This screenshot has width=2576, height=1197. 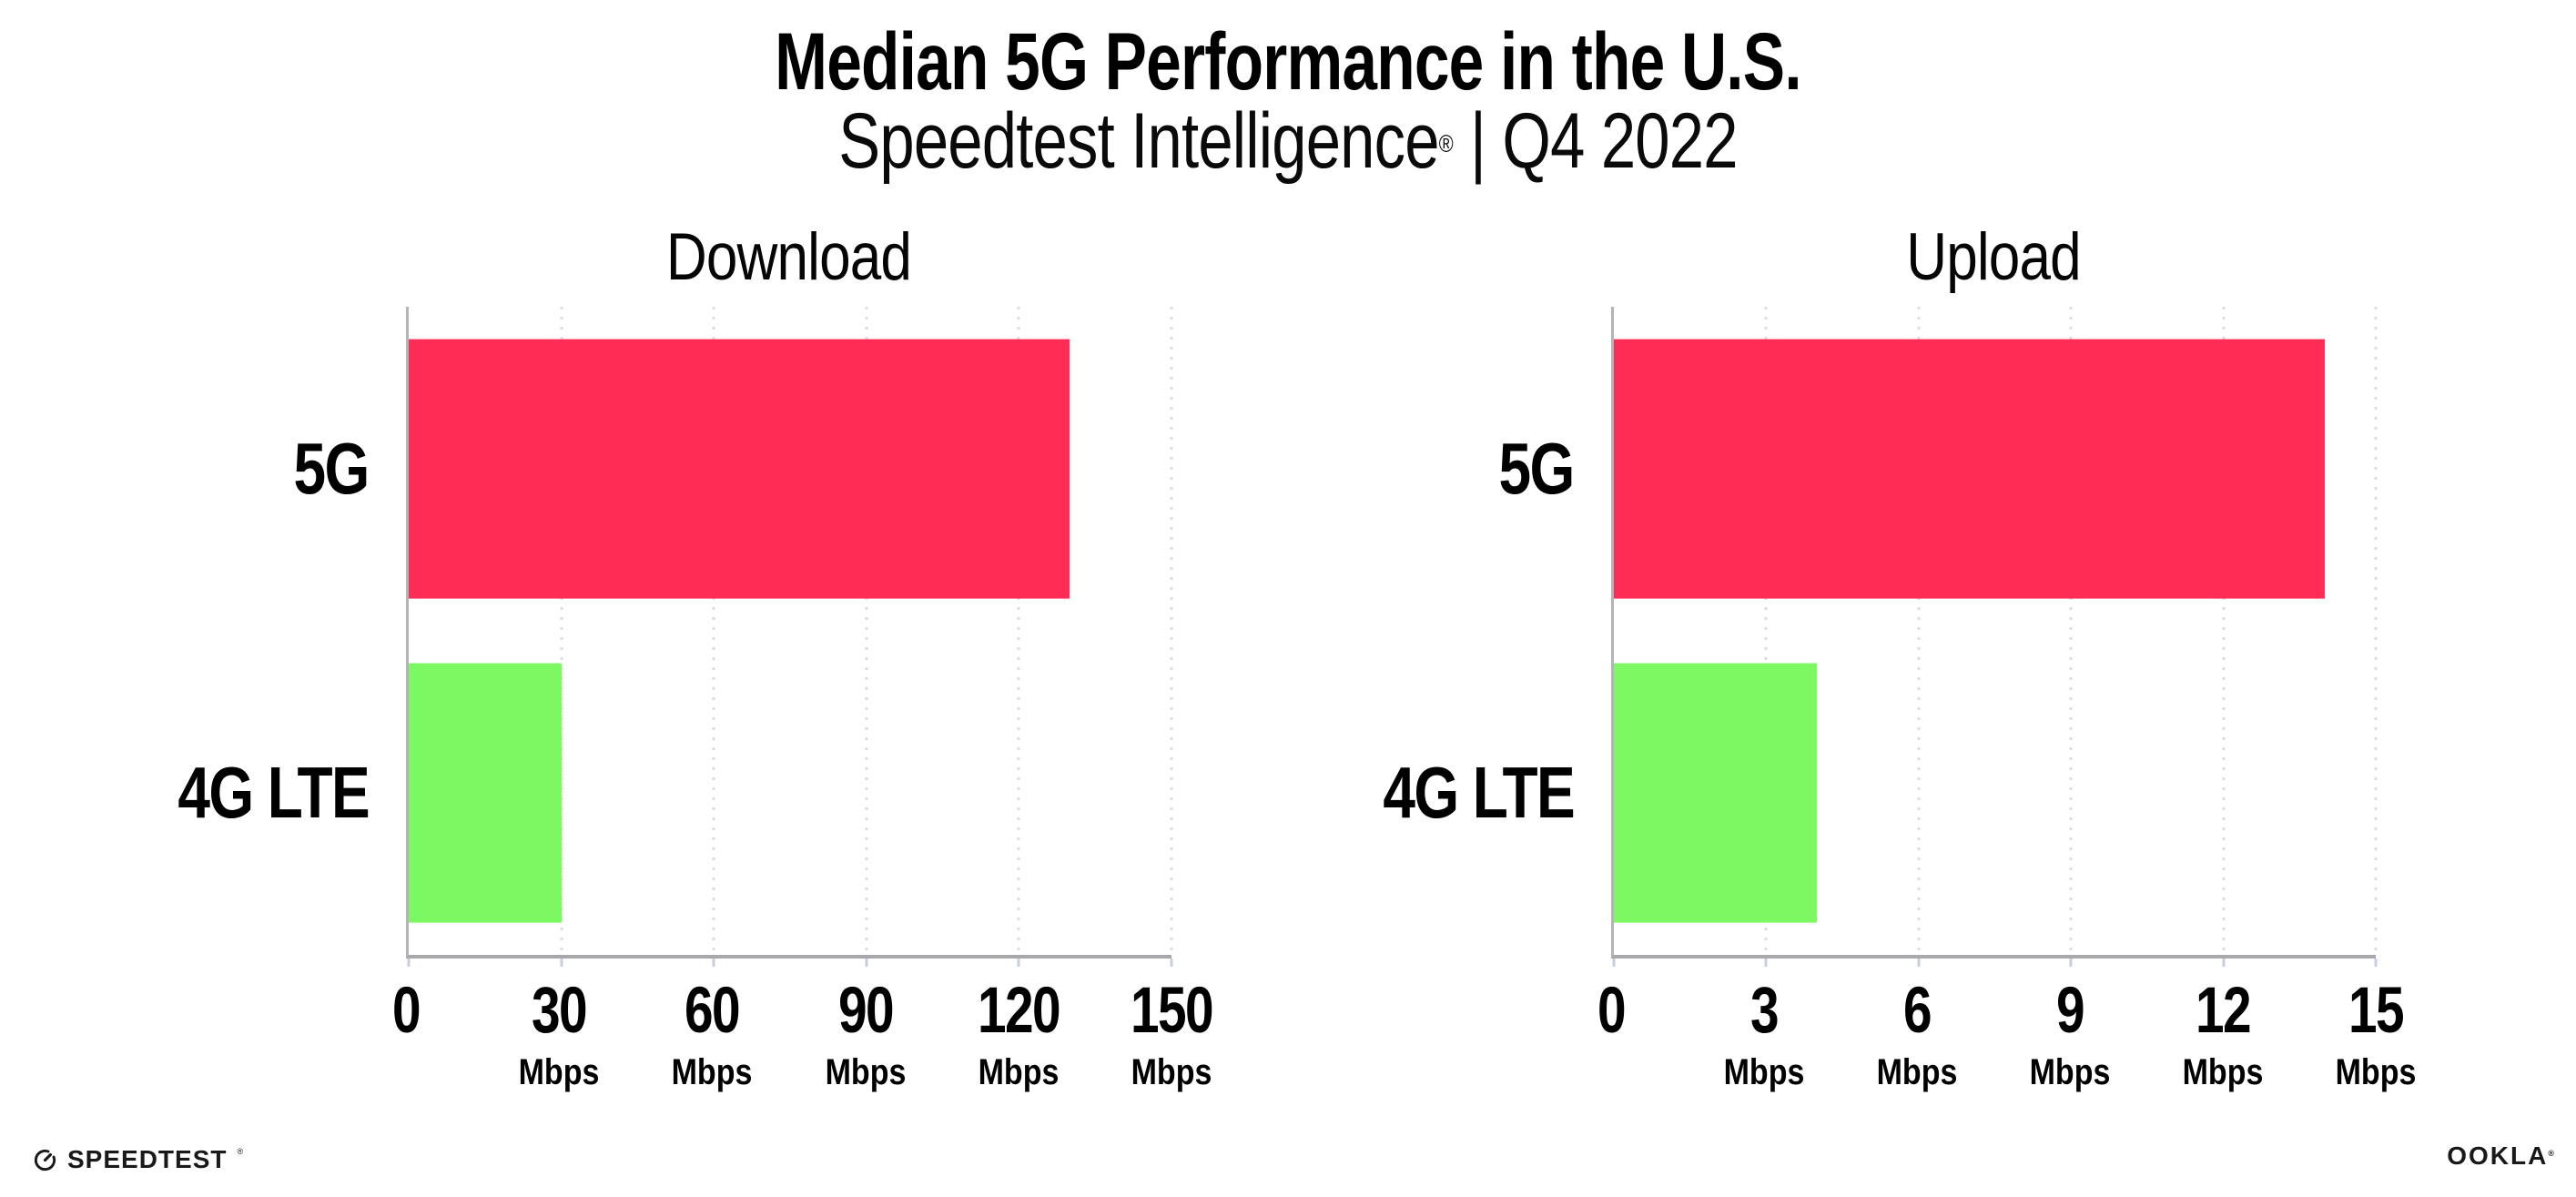 What do you see at coordinates (2070, 1011) in the screenshot?
I see `x-tick-value: 9` at bounding box center [2070, 1011].